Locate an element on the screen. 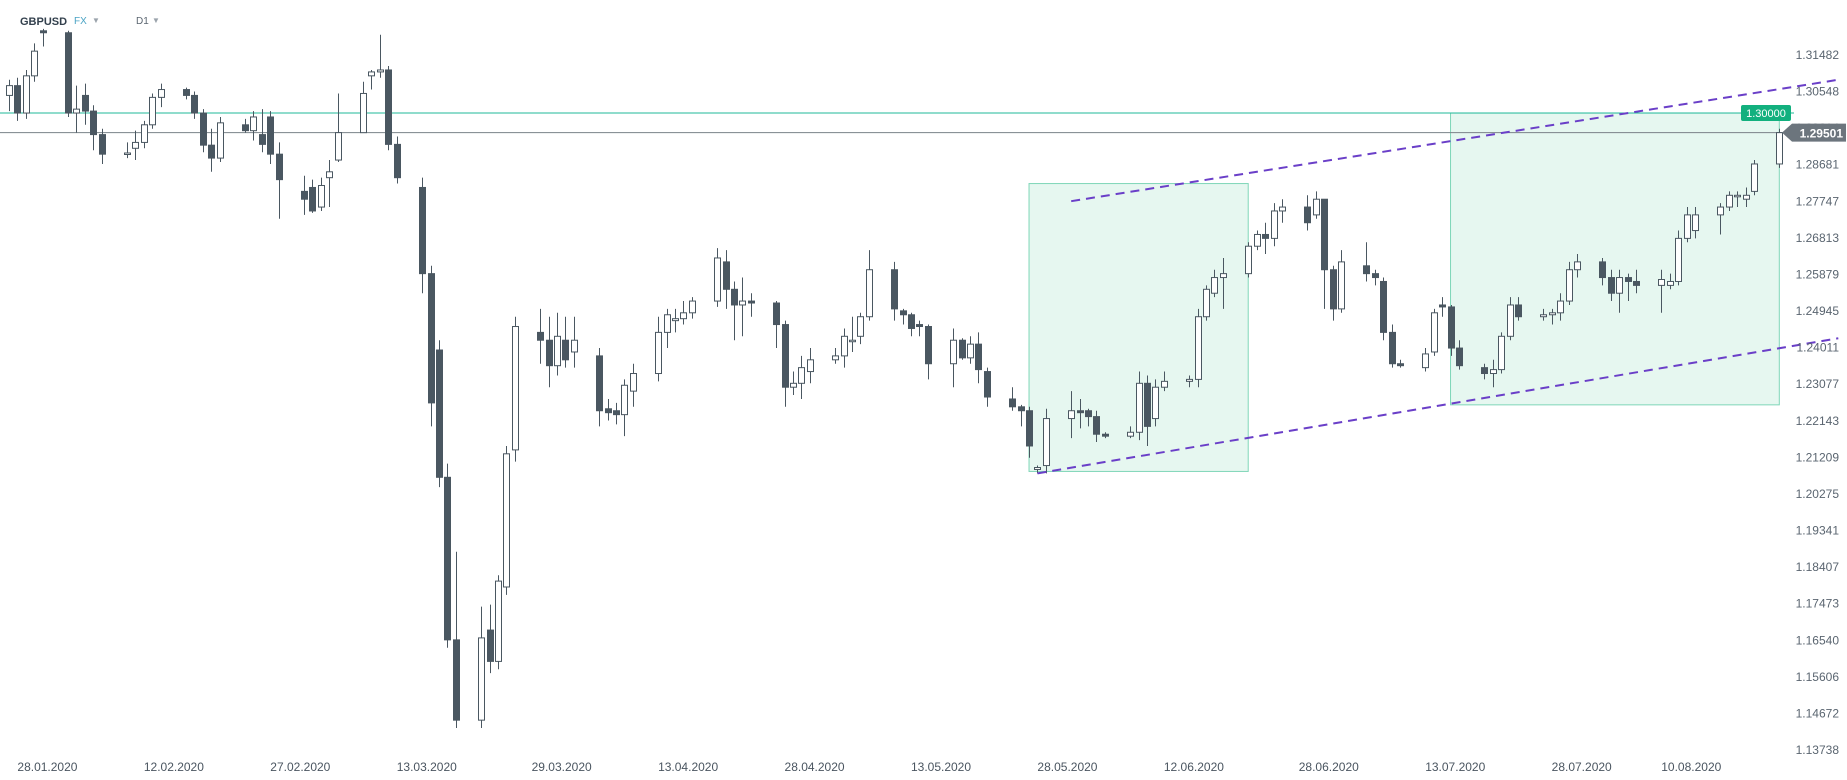 The image size is (1847, 780). timeframe-selector: D1 is located at coordinates (142, 21).